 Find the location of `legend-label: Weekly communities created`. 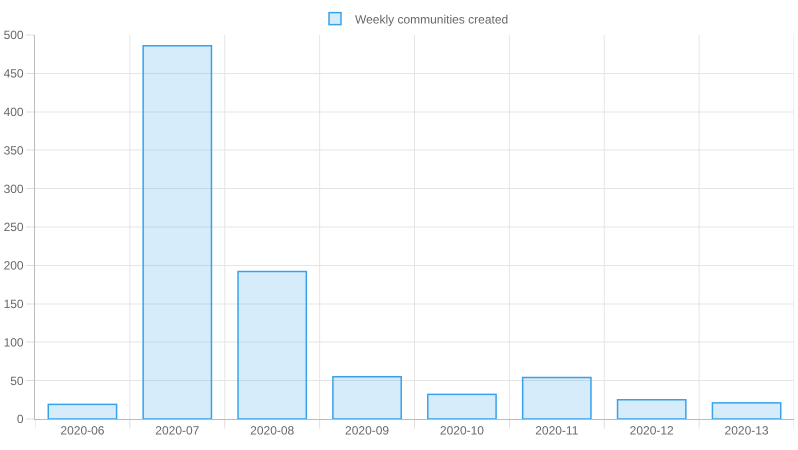

legend-label: Weekly communities created is located at coordinates (431, 19).